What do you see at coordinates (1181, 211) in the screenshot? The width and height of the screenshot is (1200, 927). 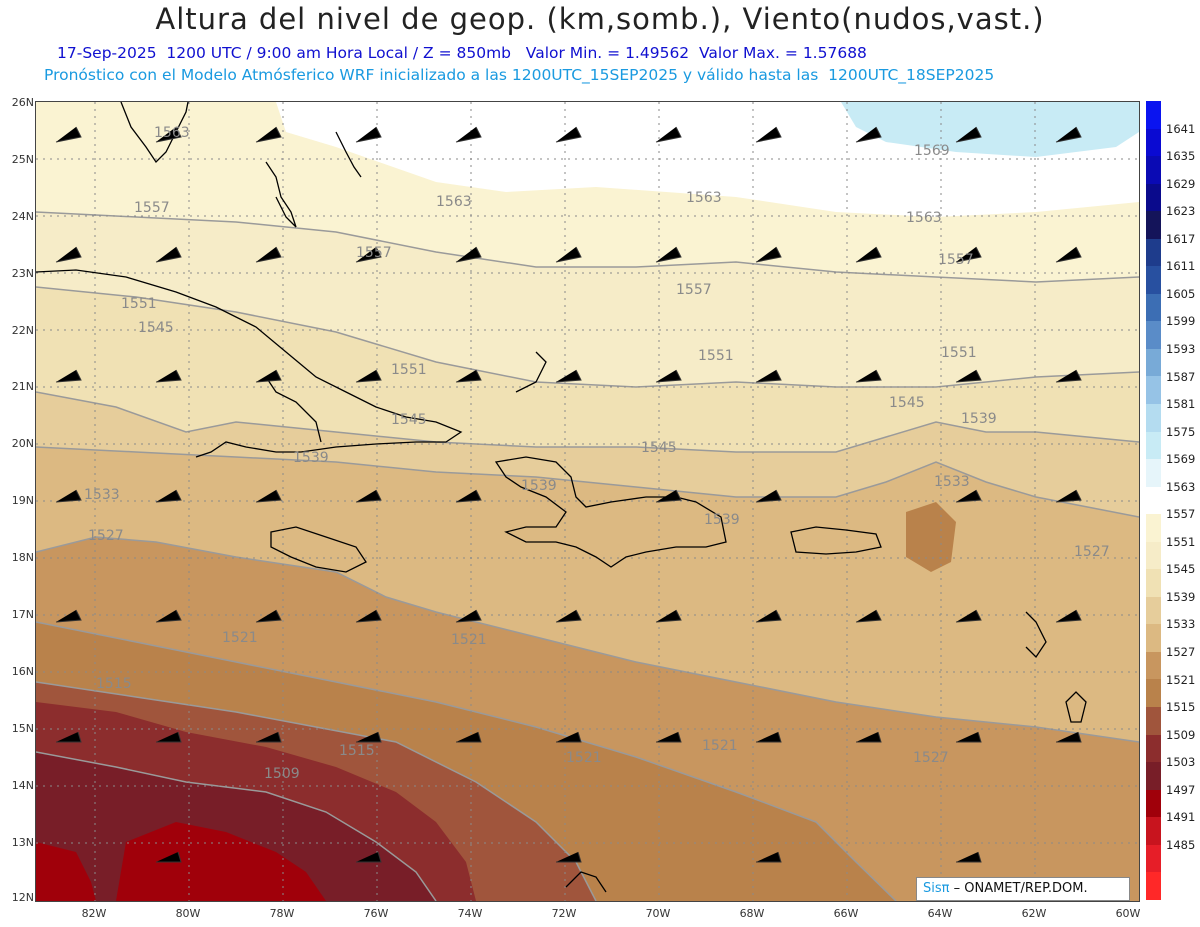 I see `colorbar-level-label: 1623` at bounding box center [1181, 211].